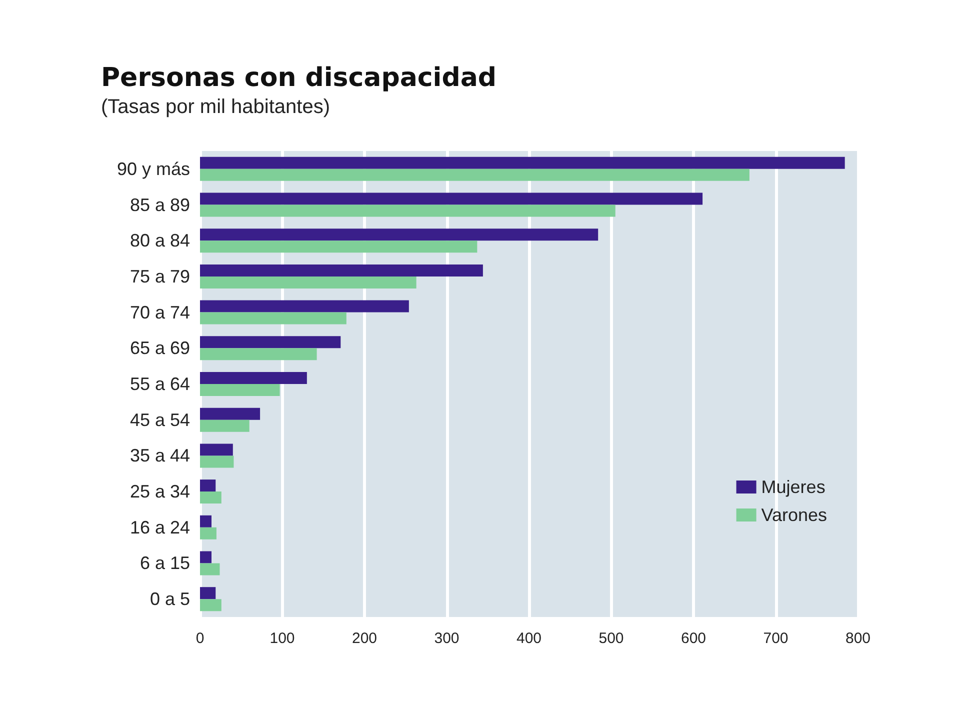 The width and height of the screenshot is (955, 722). I want to click on x-tick-label: 700, so click(775, 638).